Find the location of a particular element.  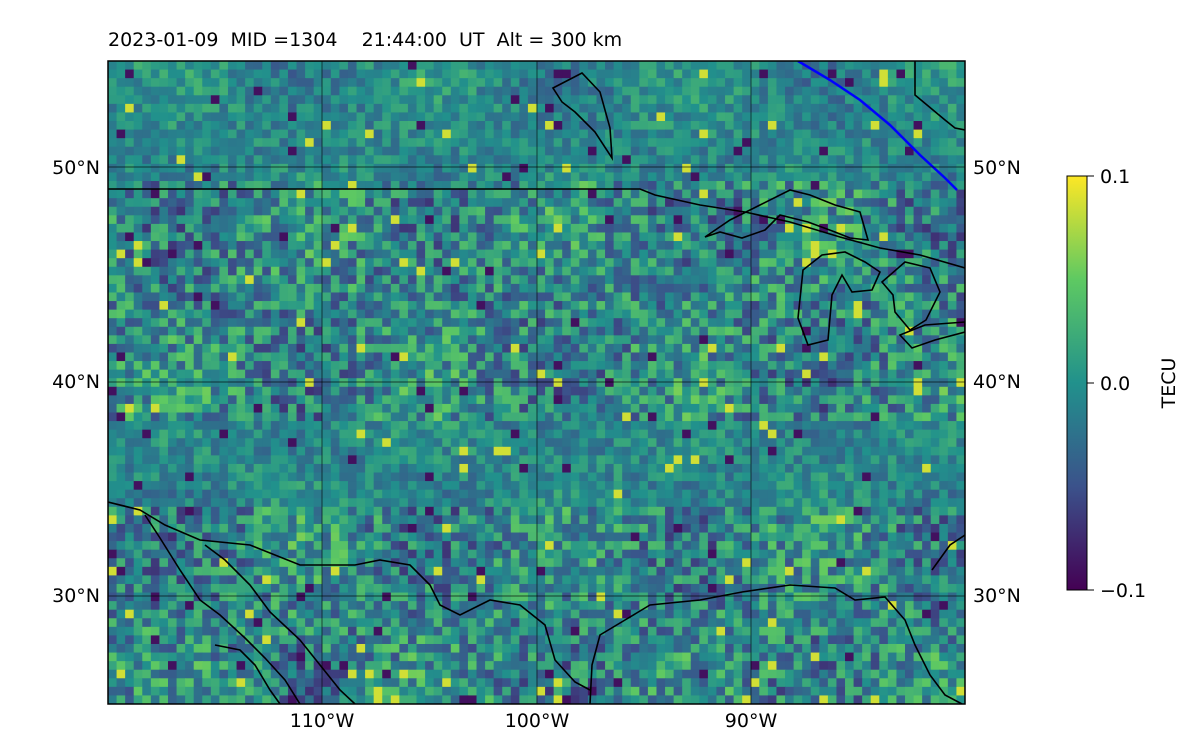

lake-superior is located at coordinates (787, 215).